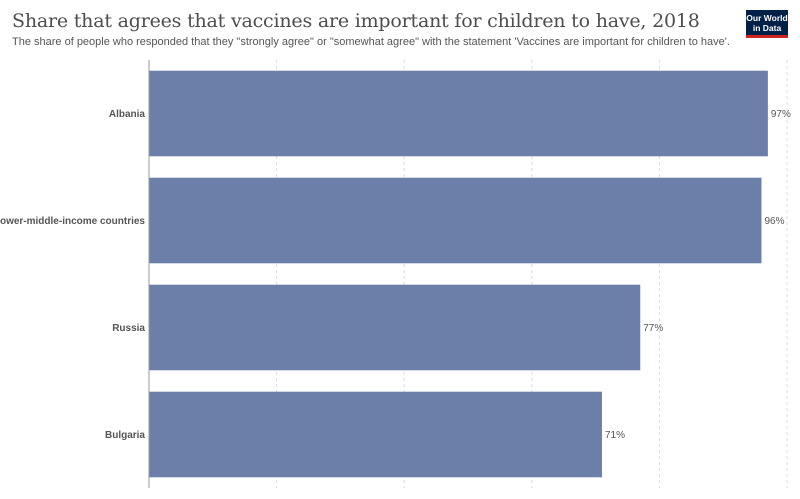  Describe the element at coordinates (125, 435) in the screenshot. I see `category-label-3: Bulgaria` at that location.